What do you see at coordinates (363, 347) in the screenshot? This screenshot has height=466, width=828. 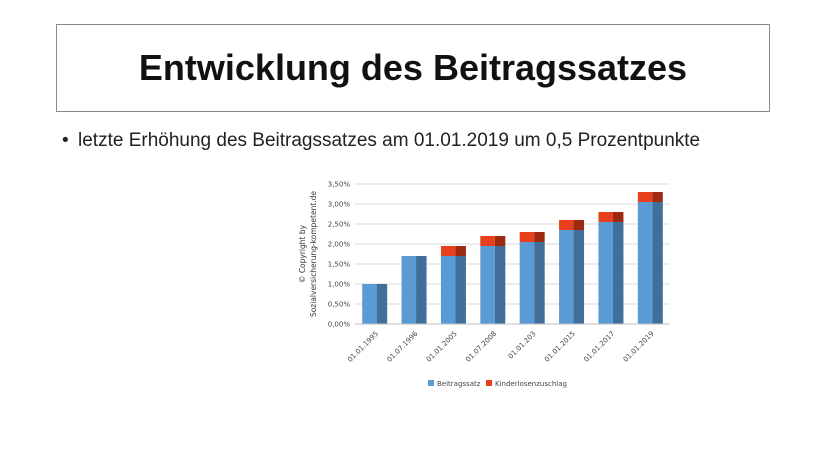 I see `x-tick-label: 01.01.1995` at bounding box center [363, 347].